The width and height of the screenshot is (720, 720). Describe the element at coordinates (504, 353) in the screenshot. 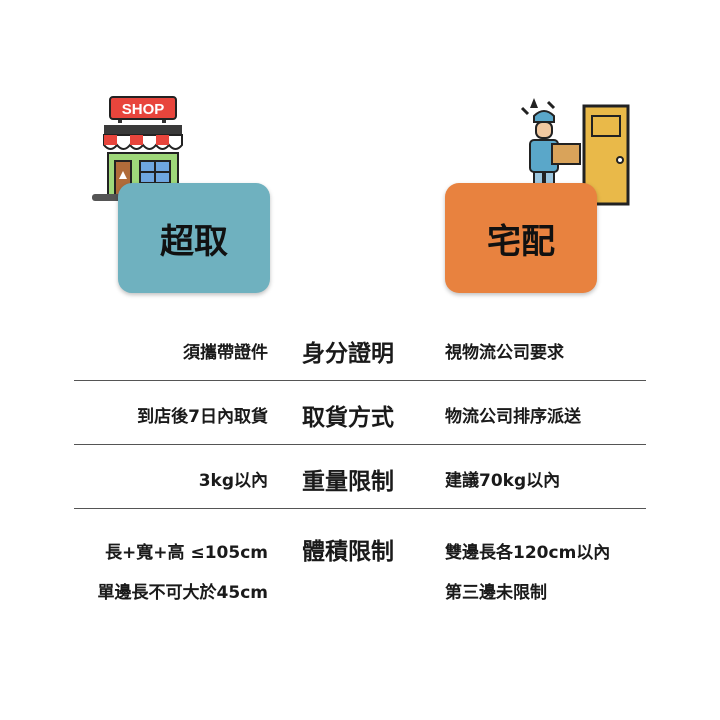

I see `row-id-right: 視物流公司要求` at that location.